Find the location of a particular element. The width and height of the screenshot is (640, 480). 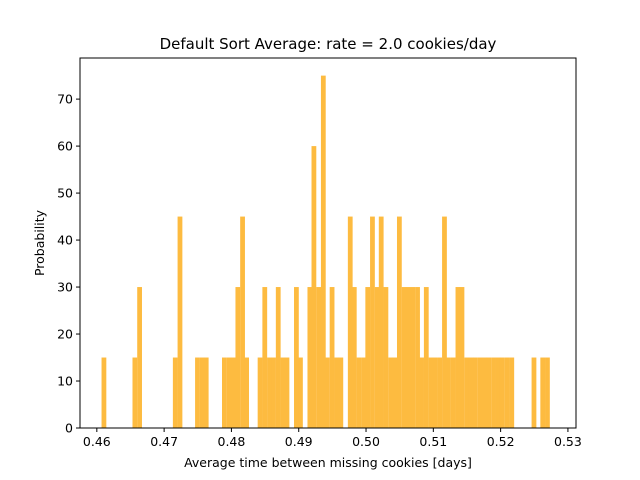

x-tick-label: 0.52 is located at coordinates (501, 441).